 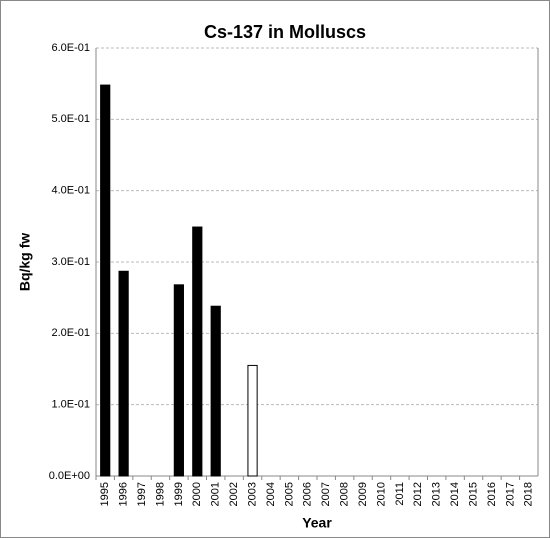 What do you see at coordinates (70, 191) in the screenshot?
I see `y-tick-label: 4.0E-01` at bounding box center [70, 191].